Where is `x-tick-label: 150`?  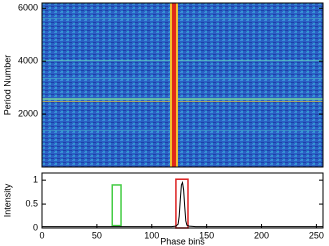
x-tick-label: 150 is located at coordinates (206, 235).